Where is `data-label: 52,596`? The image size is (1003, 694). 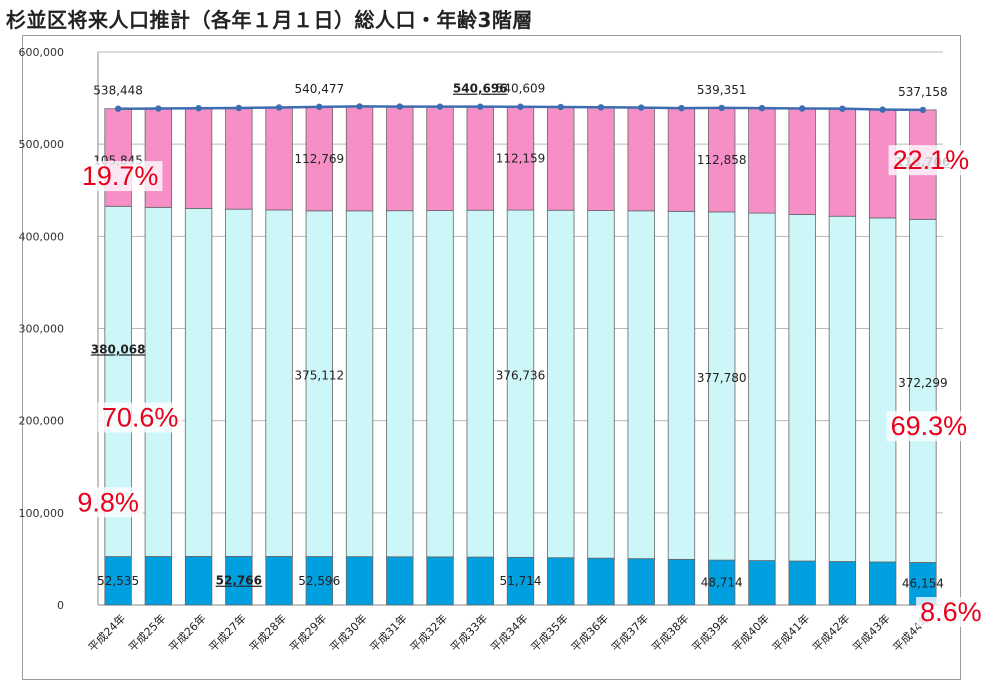 data-label: 52,596 is located at coordinates (319, 581).